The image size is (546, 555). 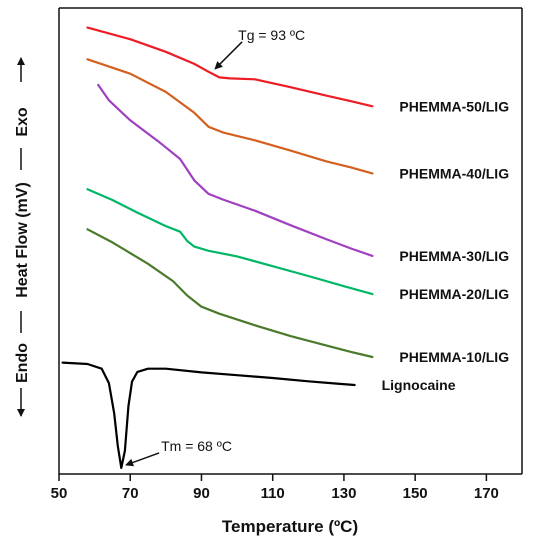 I want to click on x-tick-label: 150, so click(x=415, y=493).